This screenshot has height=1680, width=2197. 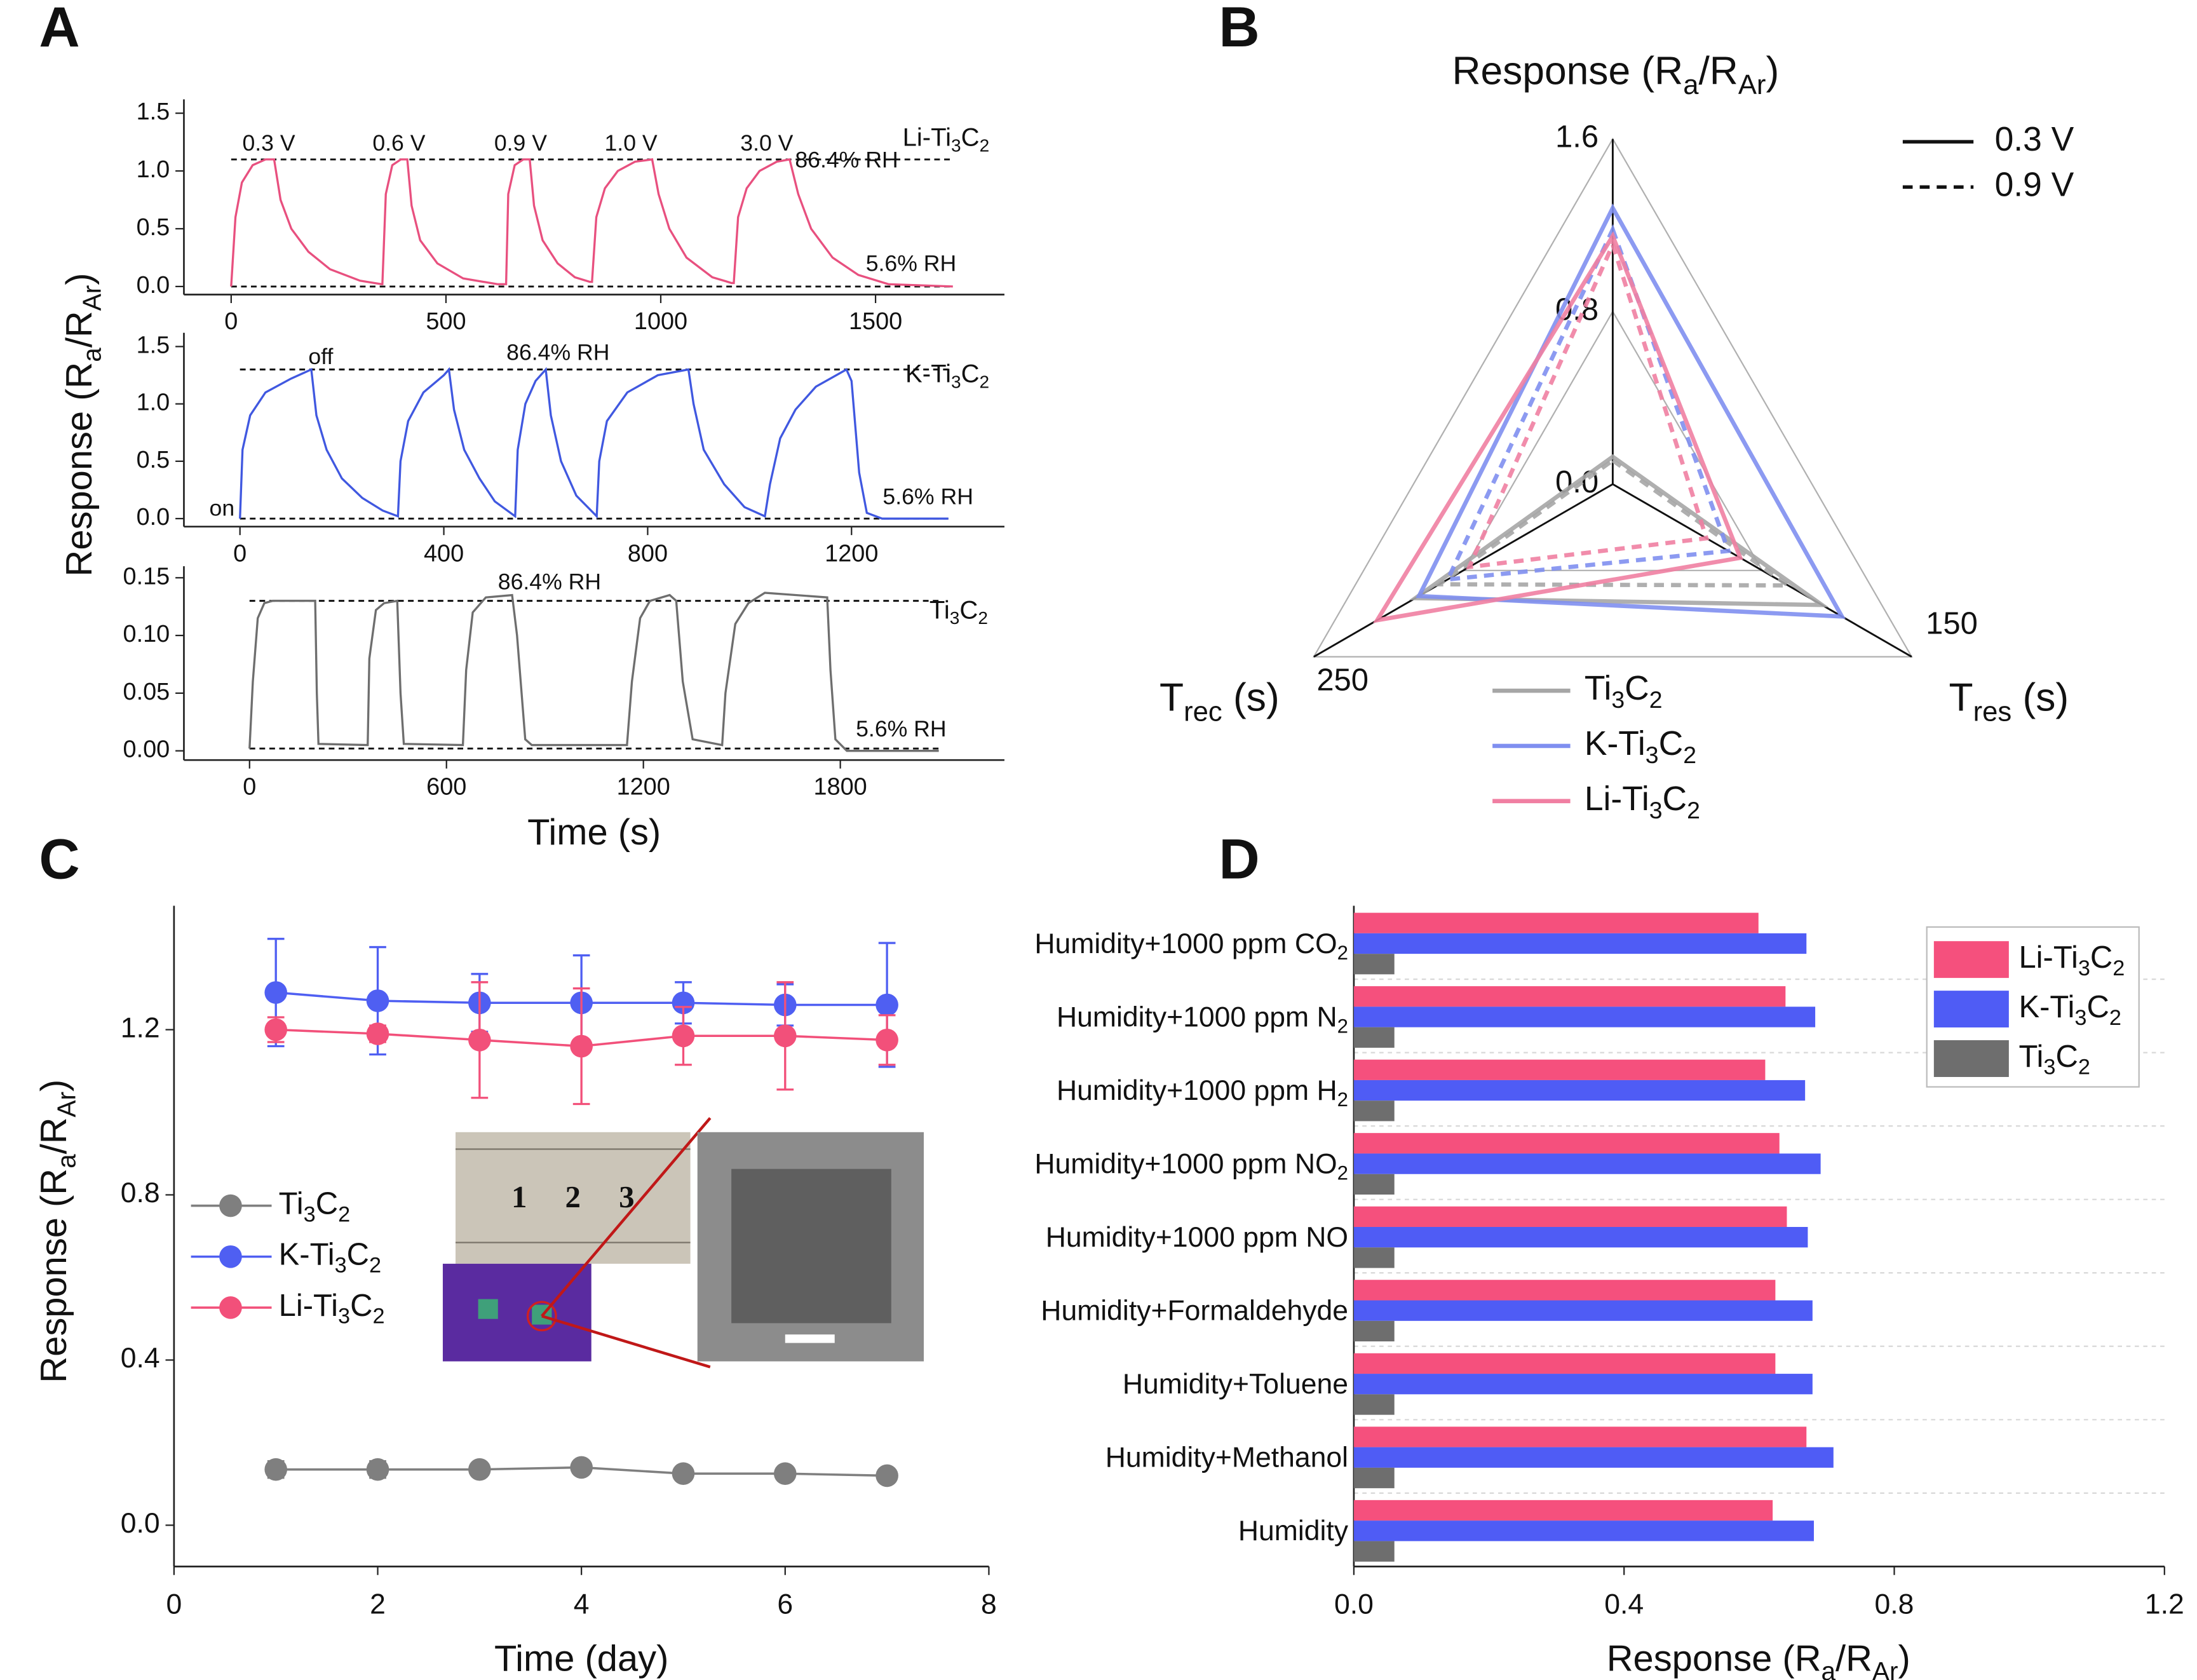 I want to click on chip-electrode, so click(x=488, y=1309).